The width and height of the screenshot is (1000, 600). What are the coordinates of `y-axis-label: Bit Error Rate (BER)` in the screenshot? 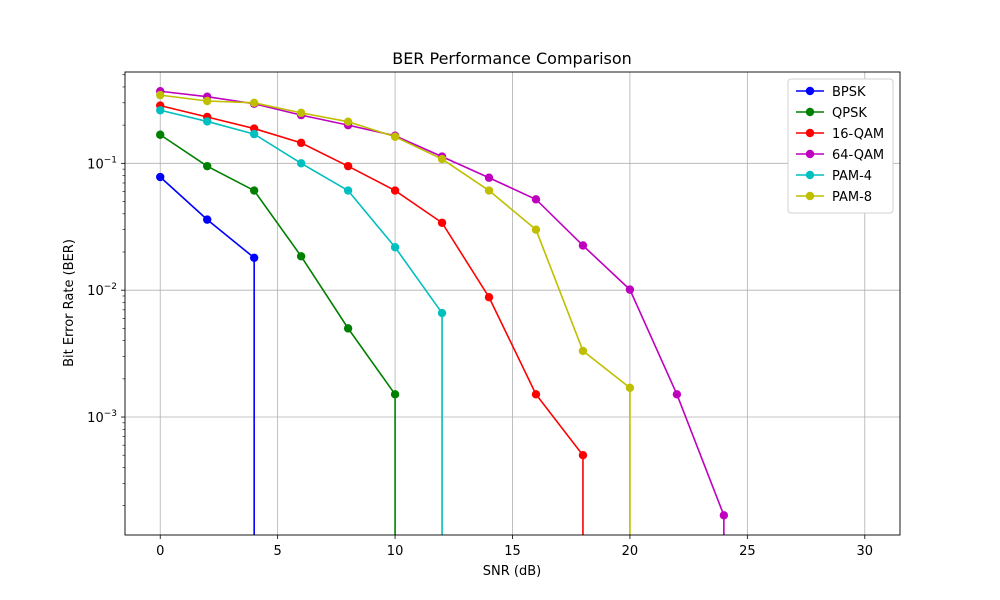 It's located at (69, 303).